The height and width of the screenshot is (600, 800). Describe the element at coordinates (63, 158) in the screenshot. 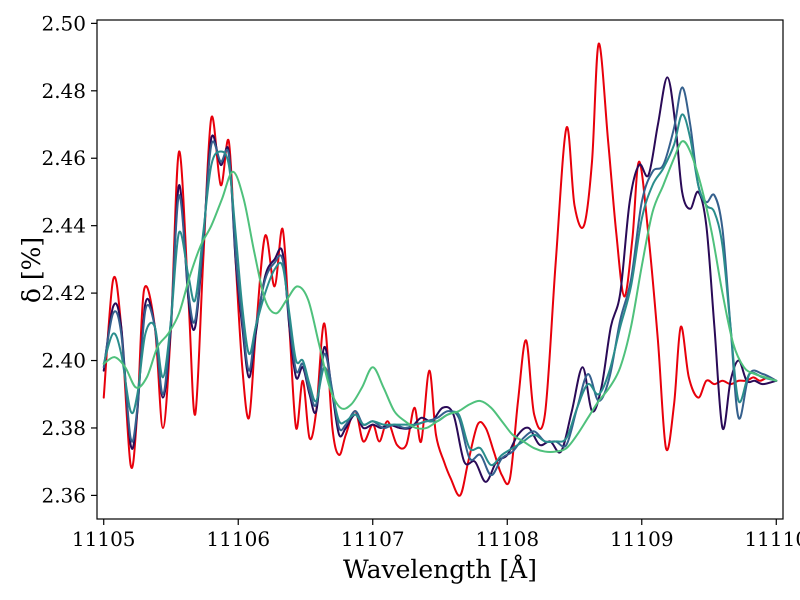

I see `y-tick-label: 2.46` at that location.